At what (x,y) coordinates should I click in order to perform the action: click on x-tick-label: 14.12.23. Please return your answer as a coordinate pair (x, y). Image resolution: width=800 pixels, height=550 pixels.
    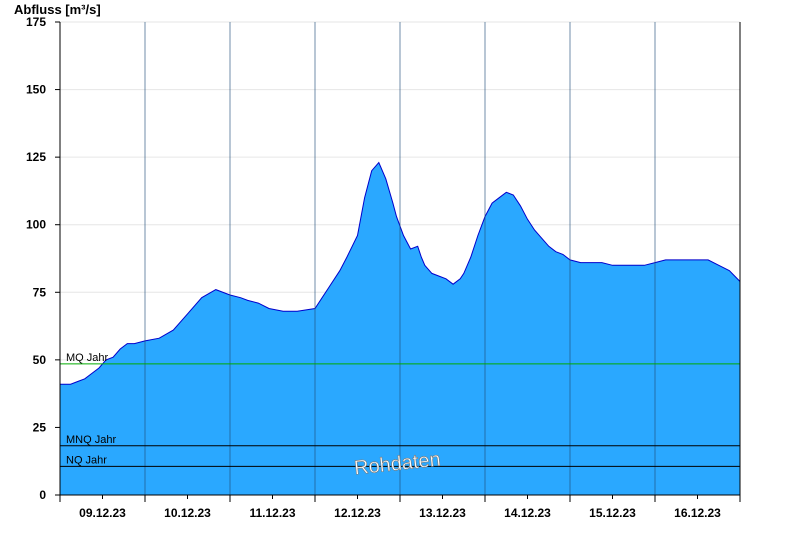
    Looking at the image, I should click on (527, 513).